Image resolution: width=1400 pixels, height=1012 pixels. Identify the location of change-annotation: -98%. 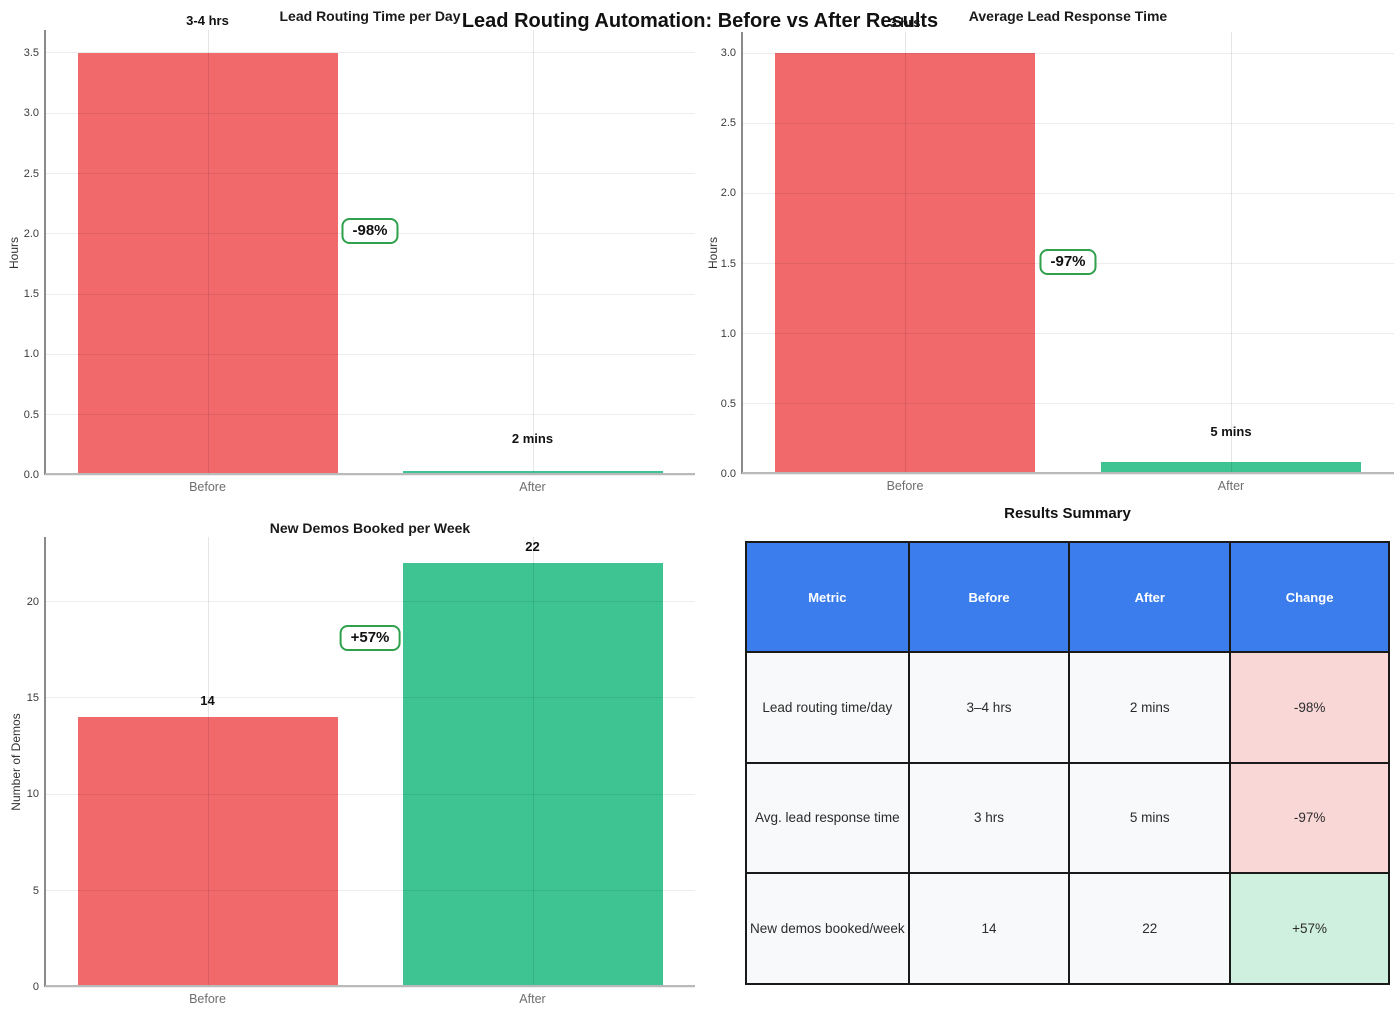
(370, 231).